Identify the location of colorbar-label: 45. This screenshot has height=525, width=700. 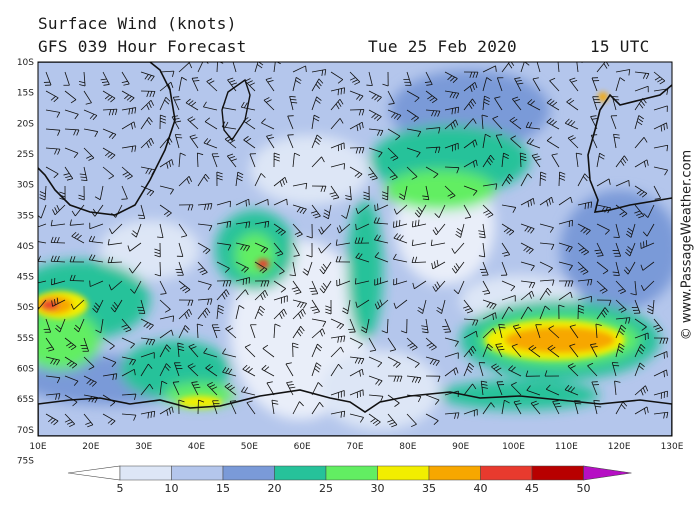
(532, 488).